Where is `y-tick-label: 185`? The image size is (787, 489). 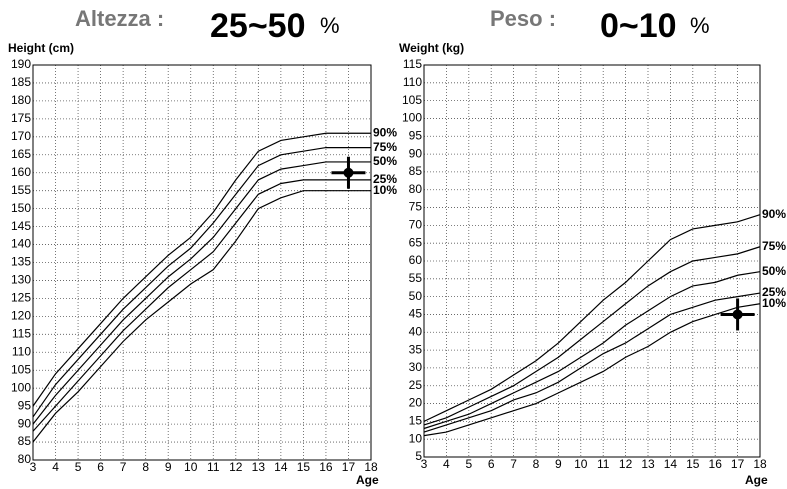 y-tick-label: 185 is located at coordinates (21, 82).